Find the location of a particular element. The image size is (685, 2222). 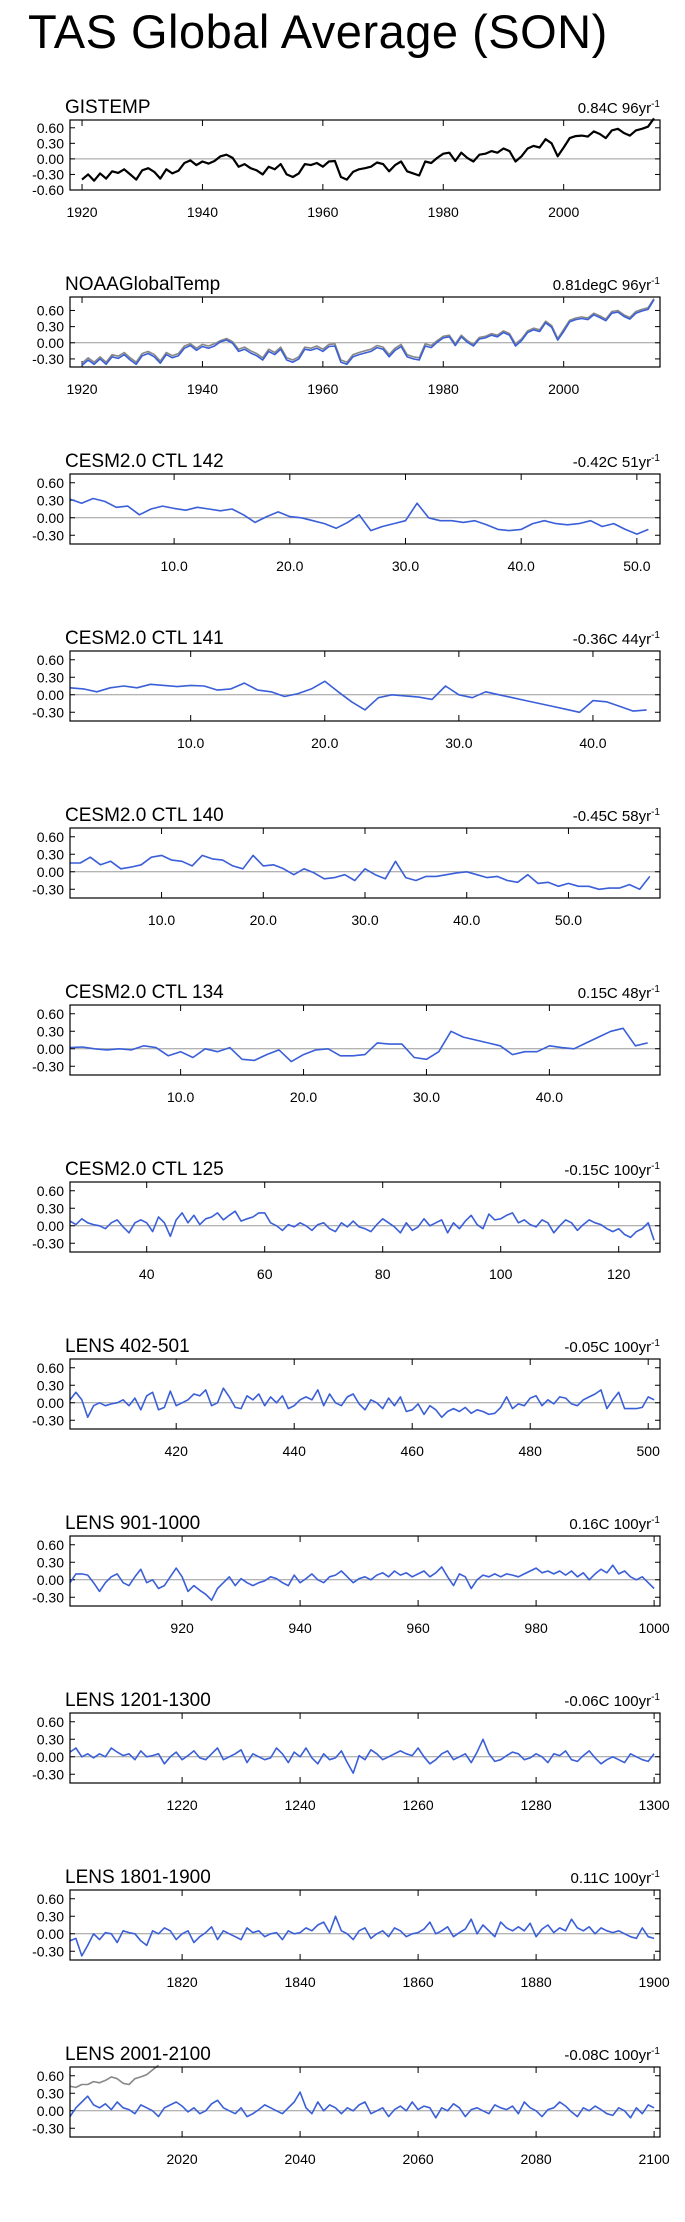

panel-title: LENS 1201-1300 is located at coordinates (138, 1700).